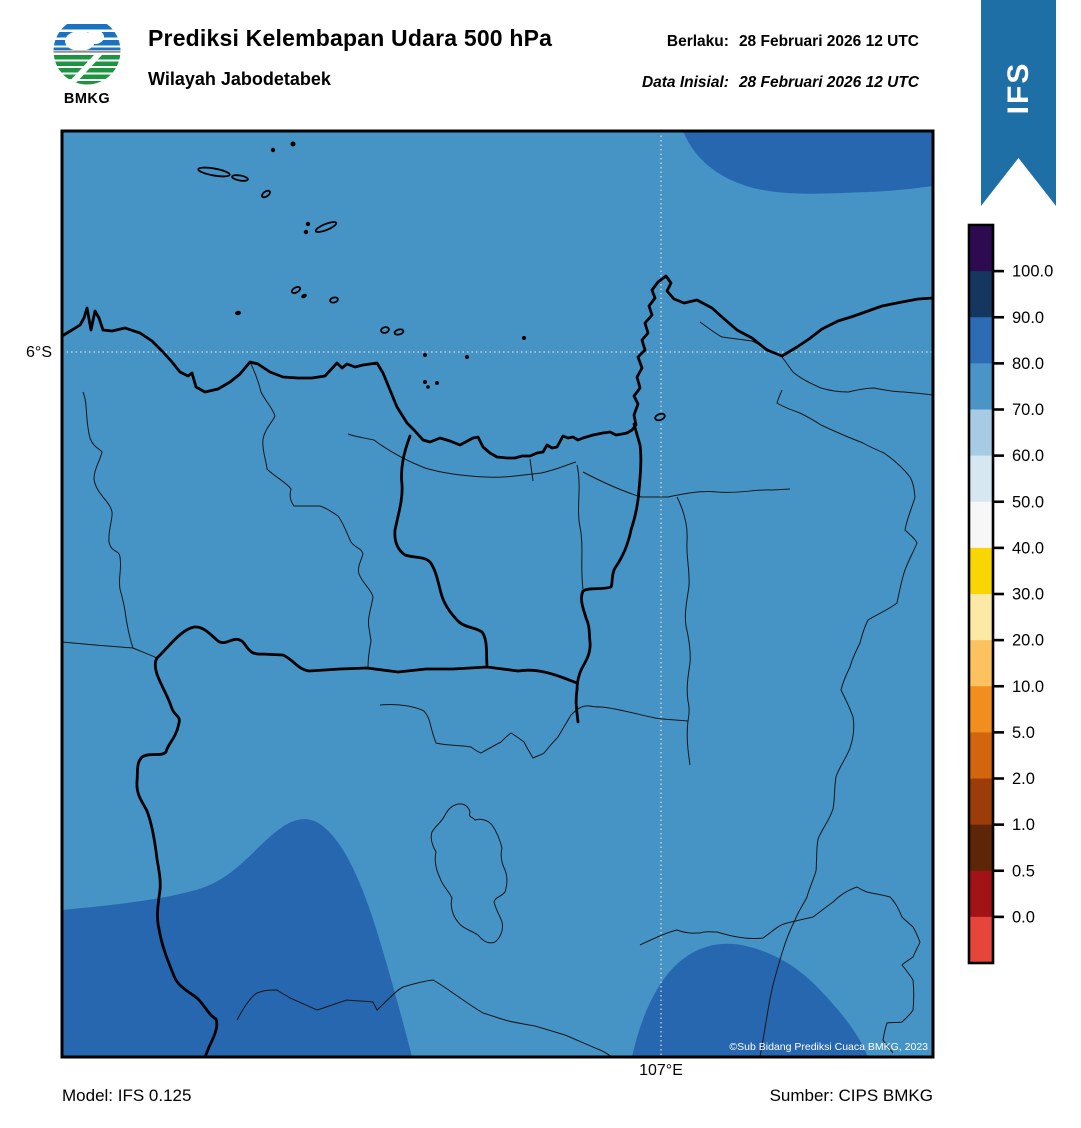 This screenshot has width=1081, height=1128. I want to click on init-time-value: 28 Februari 2026 12 UTC, so click(828, 82).